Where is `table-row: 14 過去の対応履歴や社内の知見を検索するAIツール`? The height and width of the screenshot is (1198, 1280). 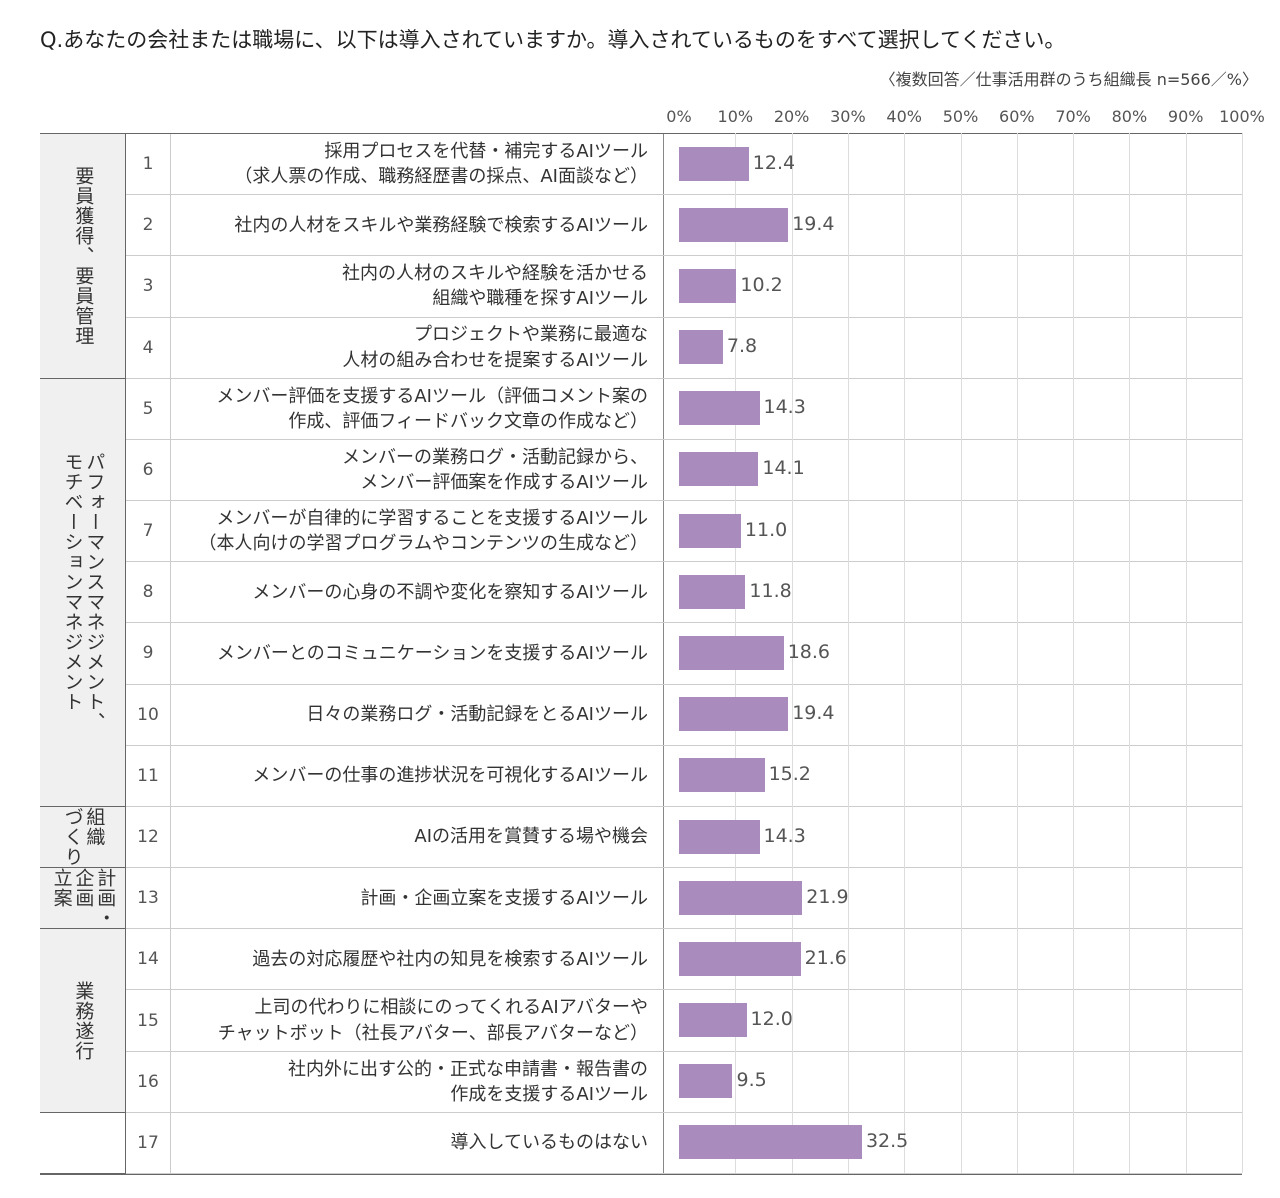
table-row: 14 過去の対応履歴や社内の知見を検索するAIツール is located at coordinates (684, 960).